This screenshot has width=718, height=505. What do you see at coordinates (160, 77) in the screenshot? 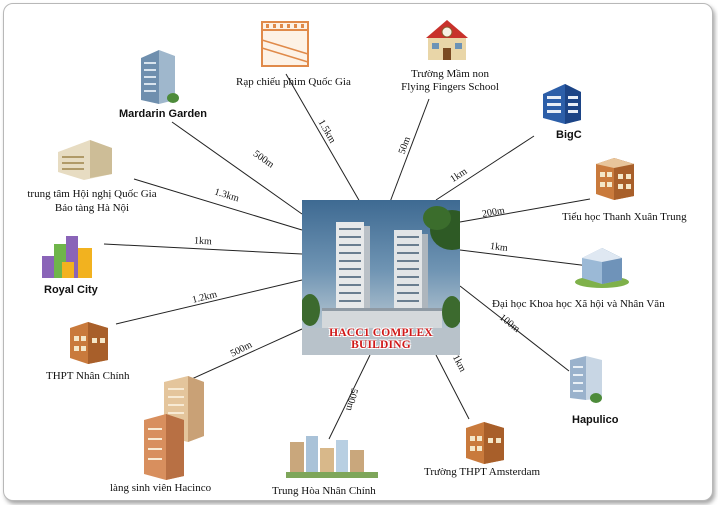
I see `office-tower-icon` at bounding box center [160, 77].